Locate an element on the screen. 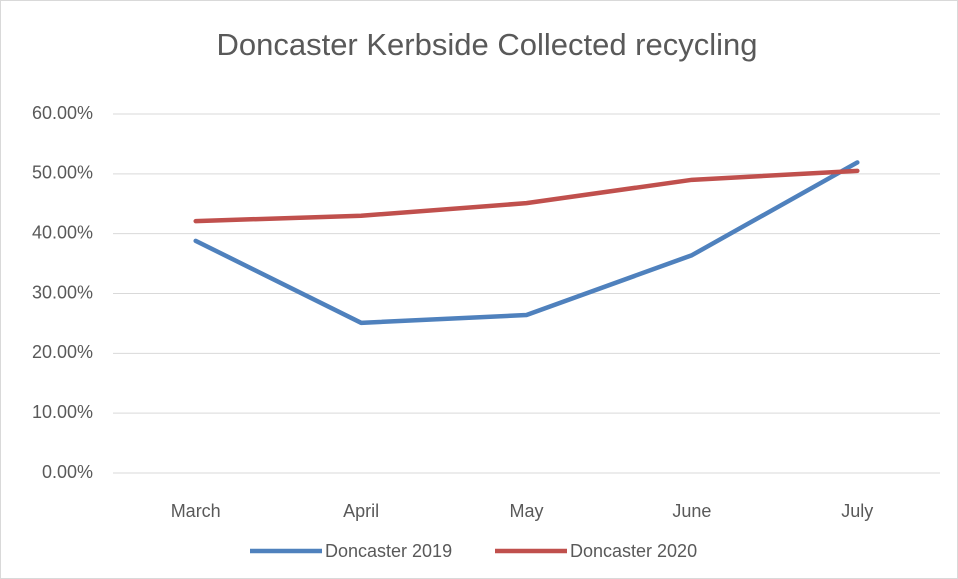  x-tick-label: July is located at coordinates (857, 511).